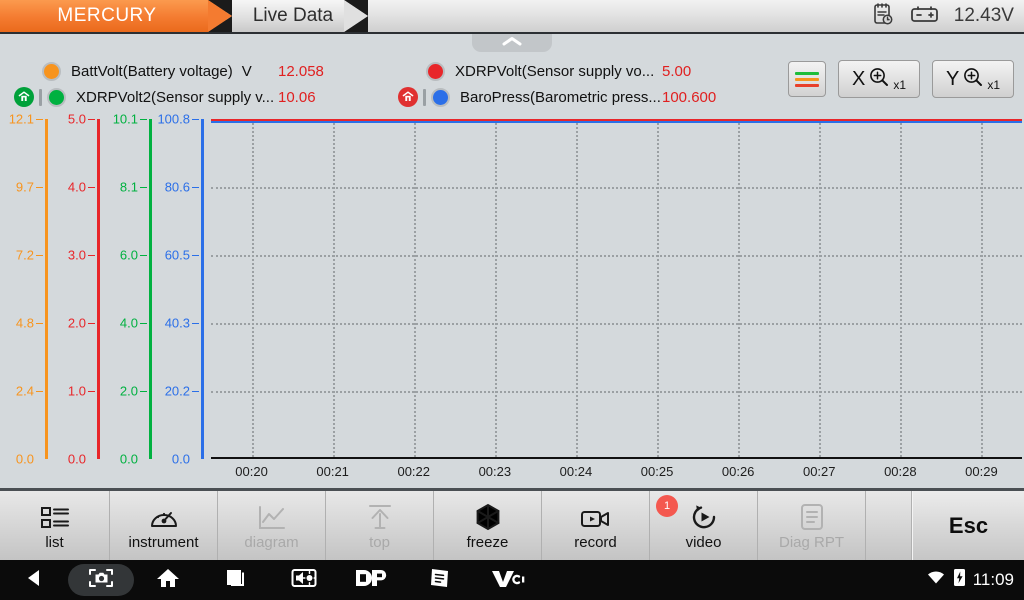 Image resolution: width=1024 pixels, height=600 pixels. What do you see at coordinates (900, 85) in the screenshot?
I see `x-zoom-factor-label: x1` at bounding box center [900, 85].